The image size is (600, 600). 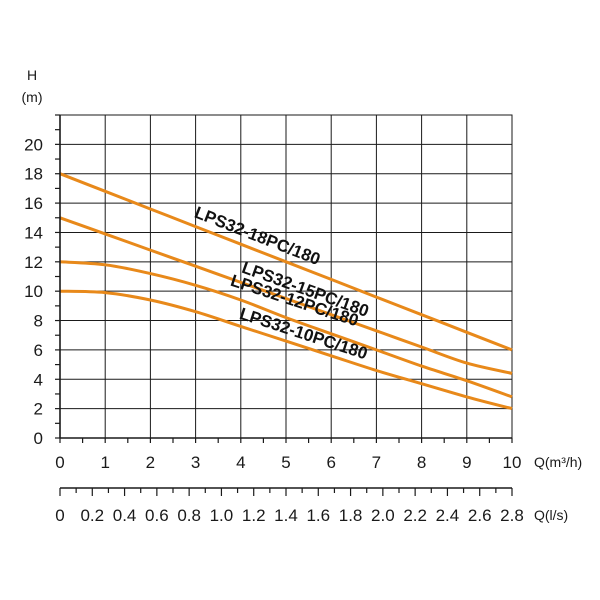 I want to click on x-tick-label: 4, so click(x=240, y=462).